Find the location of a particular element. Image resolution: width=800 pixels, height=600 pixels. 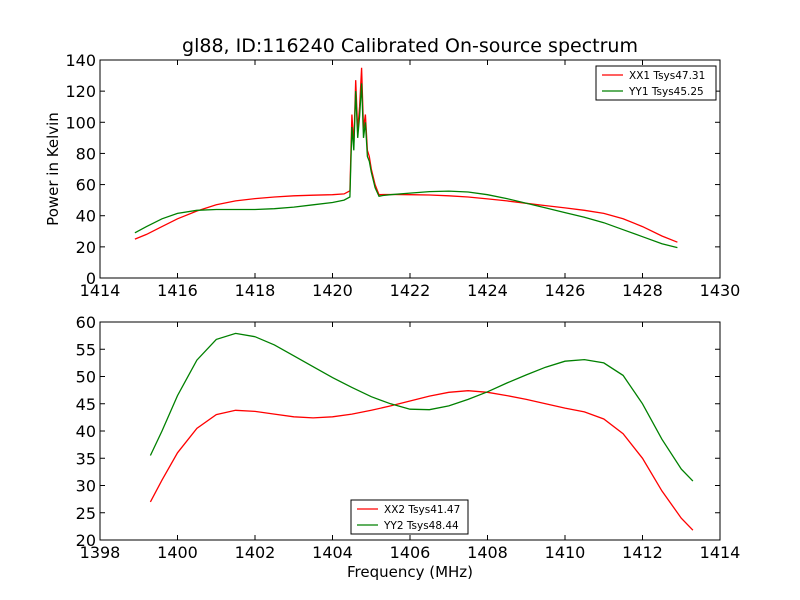

legend-label: XX1 Tsys47.31 is located at coordinates (667, 76).